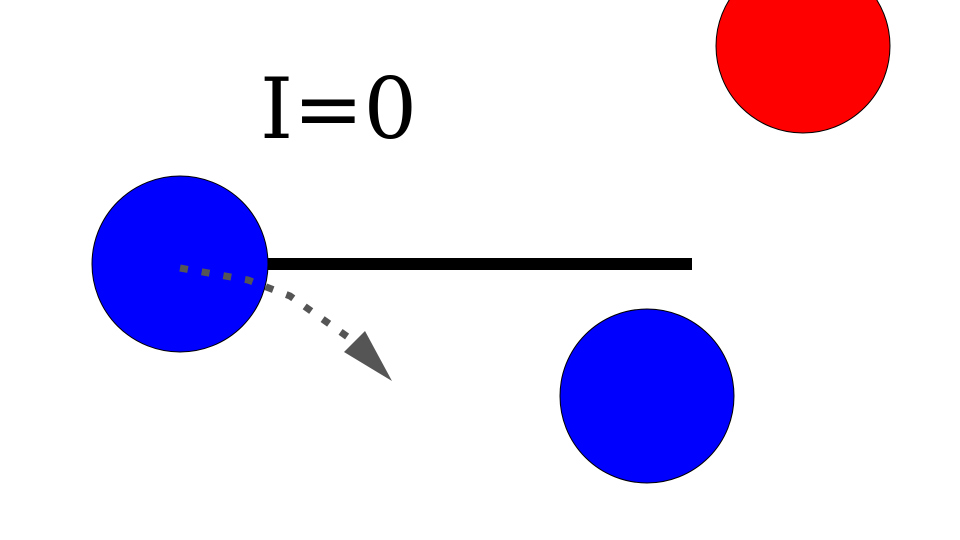  What do you see at coordinates (267, 303) in the screenshot?
I see `motion-arrow-line` at bounding box center [267, 303].